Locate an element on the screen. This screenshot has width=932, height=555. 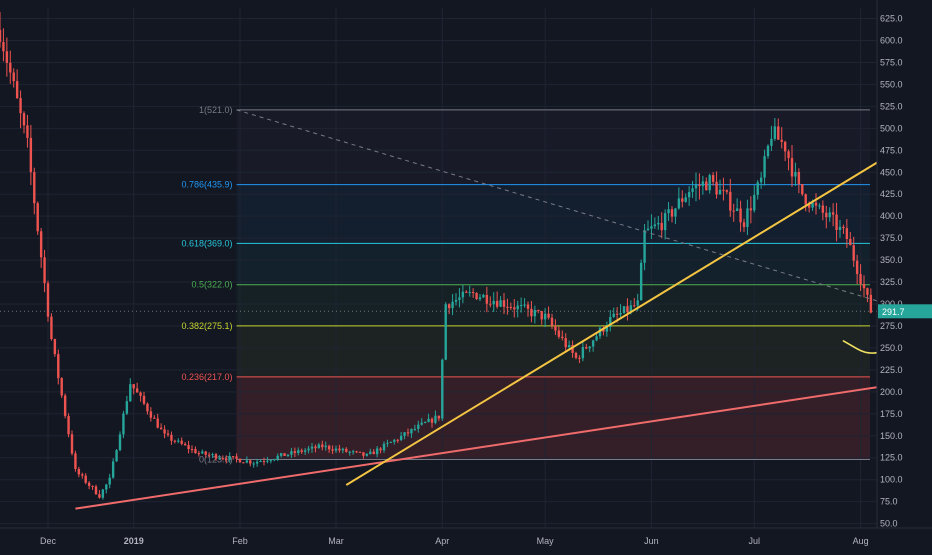
x-tick-label: Dec is located at coordinates (48, 541).